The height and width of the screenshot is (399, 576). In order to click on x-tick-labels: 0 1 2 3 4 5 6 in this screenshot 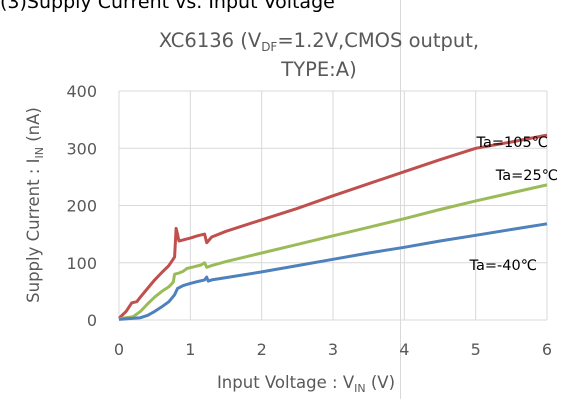, I will do `click(333, 349)`.